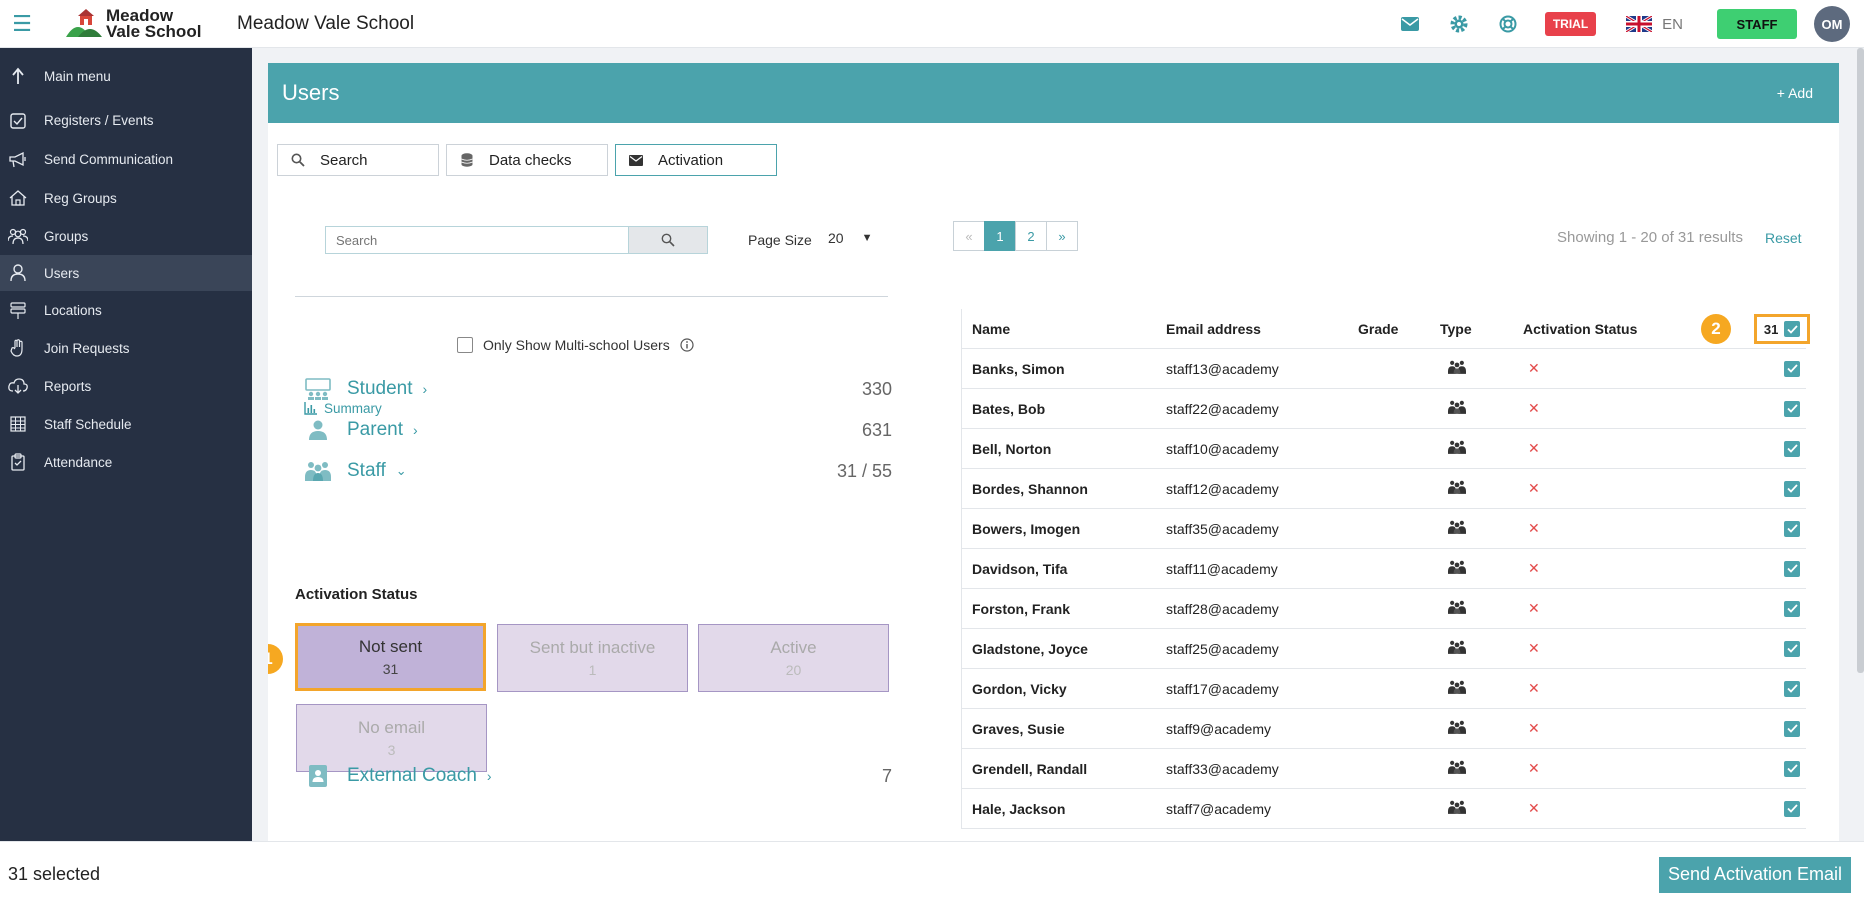 The height and width of the screenshot is (907, 1864). Describe the element at coordinates (1384, 729) in the screenshot. I see `table-row: Graves, Susie staff9@academy ✕` at that location.